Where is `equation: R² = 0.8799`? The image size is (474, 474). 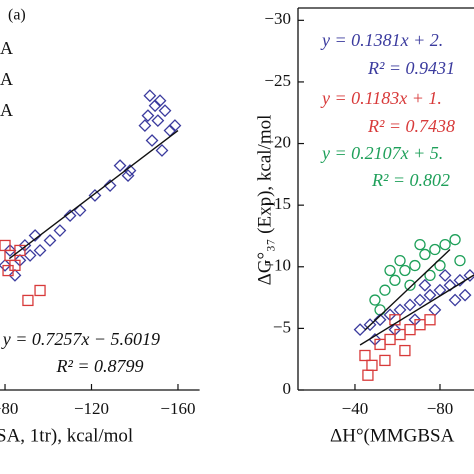 equation: R² = 0.8799 is located at coordinates (99, 366).